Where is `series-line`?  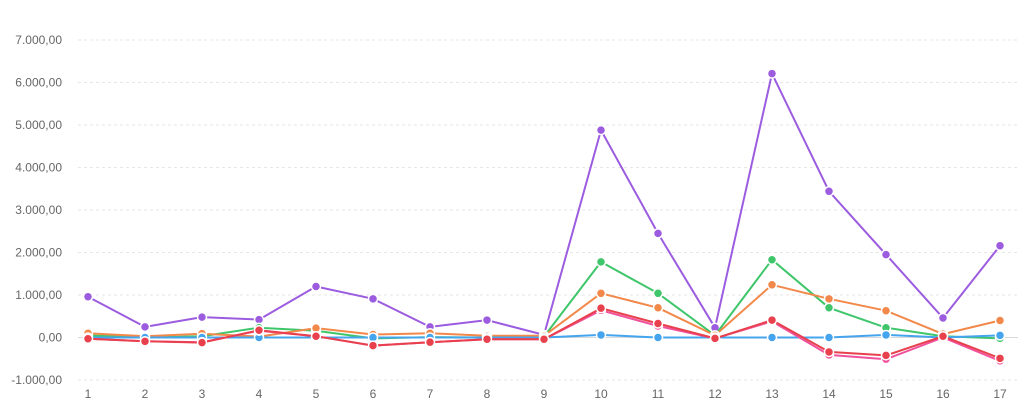 series-line is located at coordinates (544, 310).